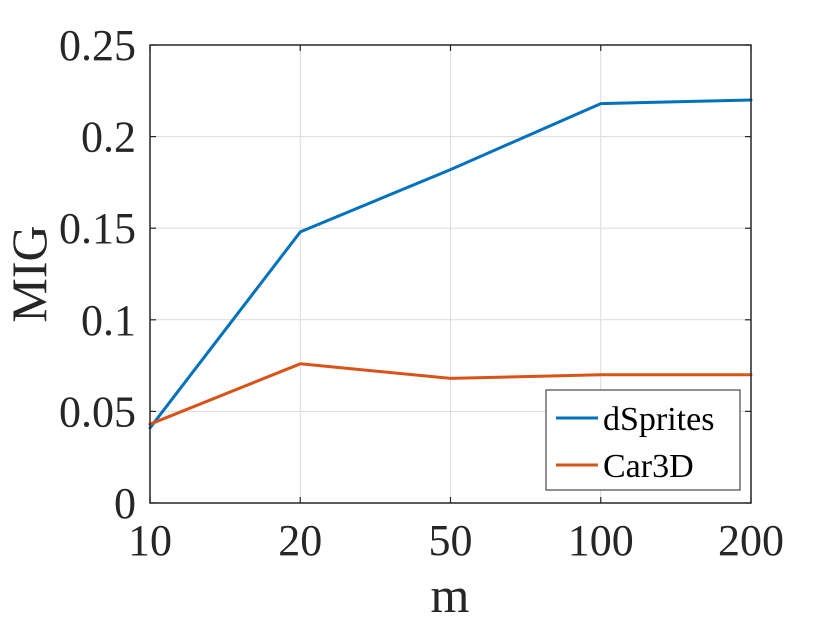  What do you see at coordinates (97, 45) in the screenshot?
I see `y-tick-label: 0.25` at bounding box center [97, 45].